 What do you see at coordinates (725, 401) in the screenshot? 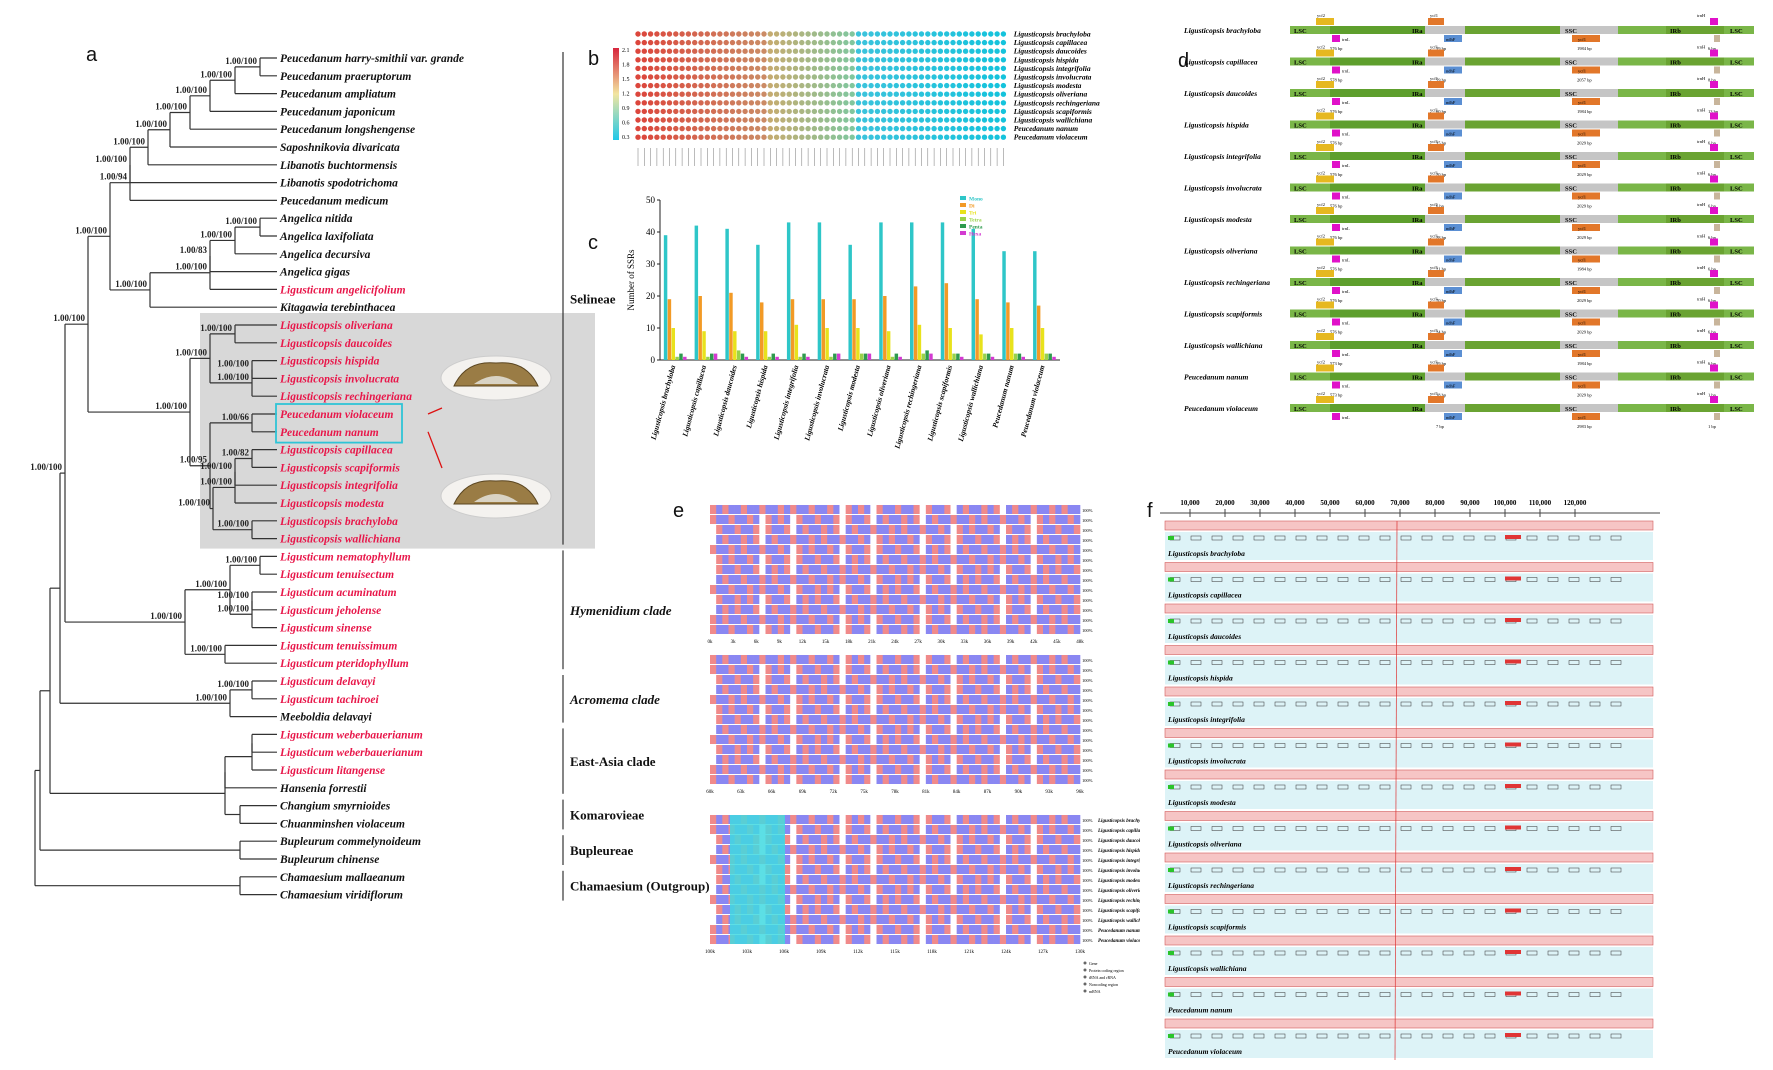
I see `category-label: Ligusticopsis daucoides` at bounding box center [725, 401].